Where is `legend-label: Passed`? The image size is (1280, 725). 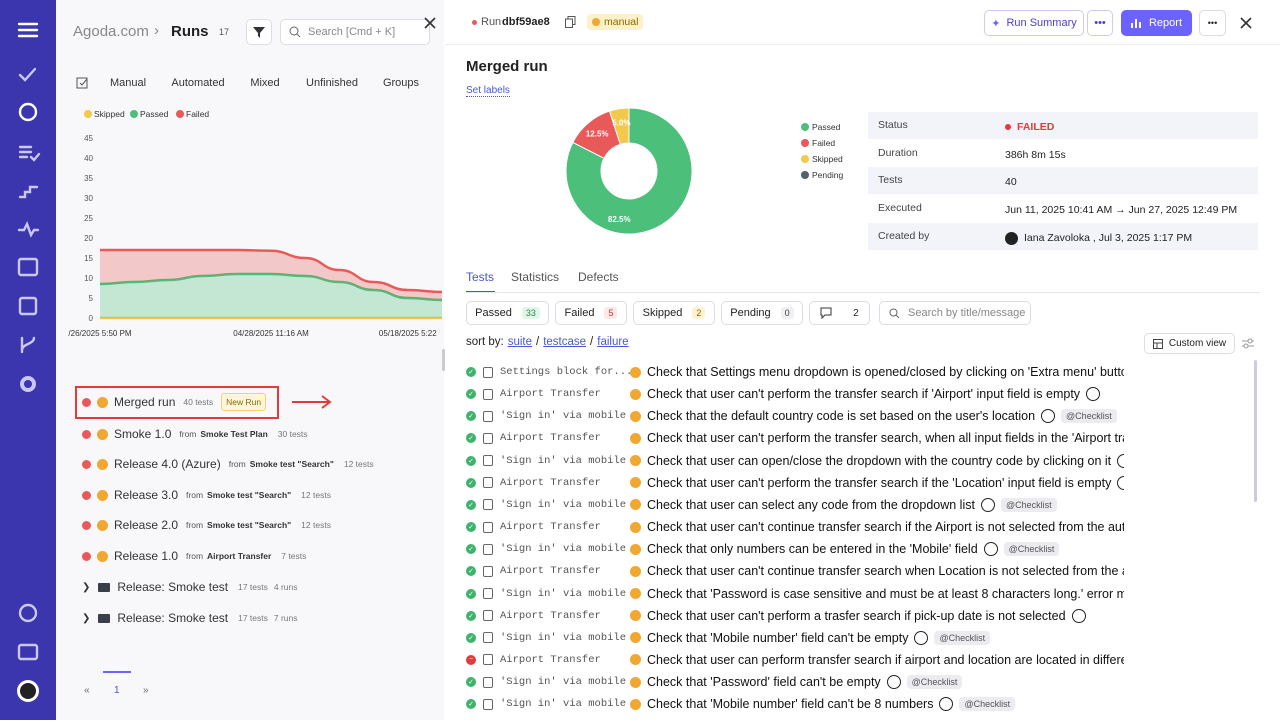 legend-label: Passed is located at coordinates (154, 114).